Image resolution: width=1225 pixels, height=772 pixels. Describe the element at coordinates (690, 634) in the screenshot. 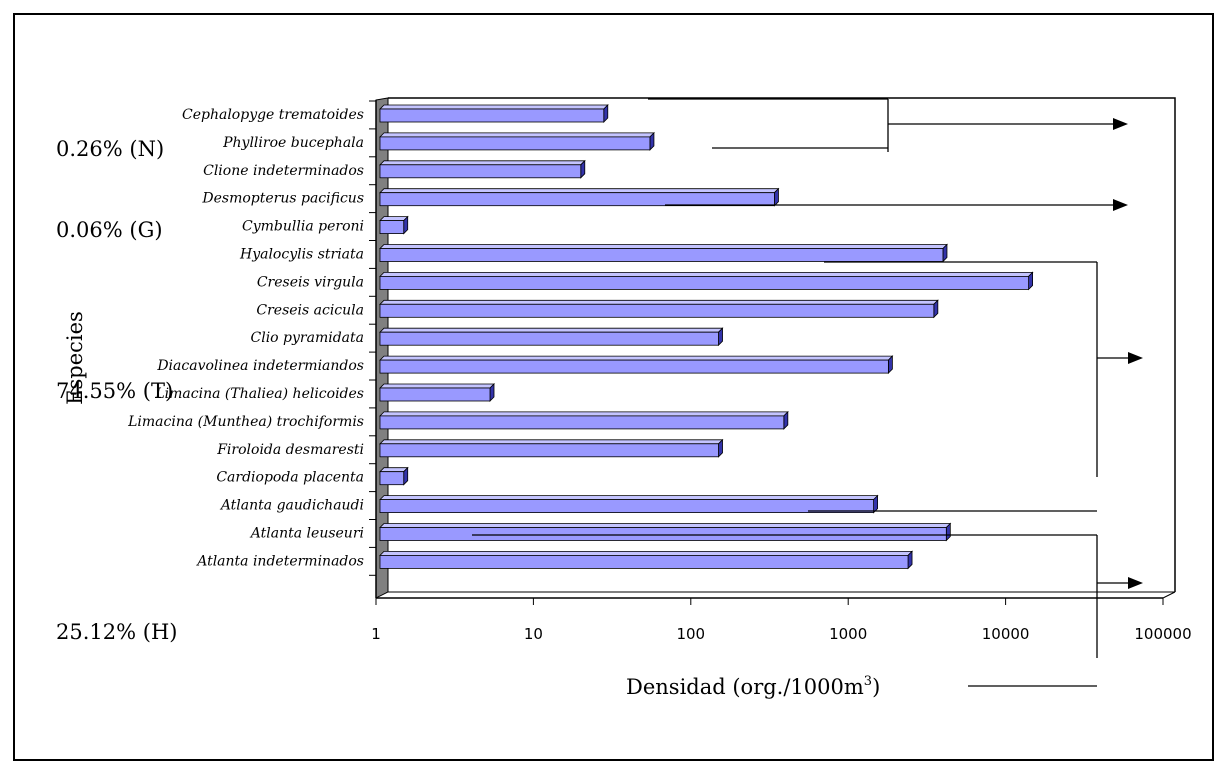

I see `x-tick-label: 100` at that location.